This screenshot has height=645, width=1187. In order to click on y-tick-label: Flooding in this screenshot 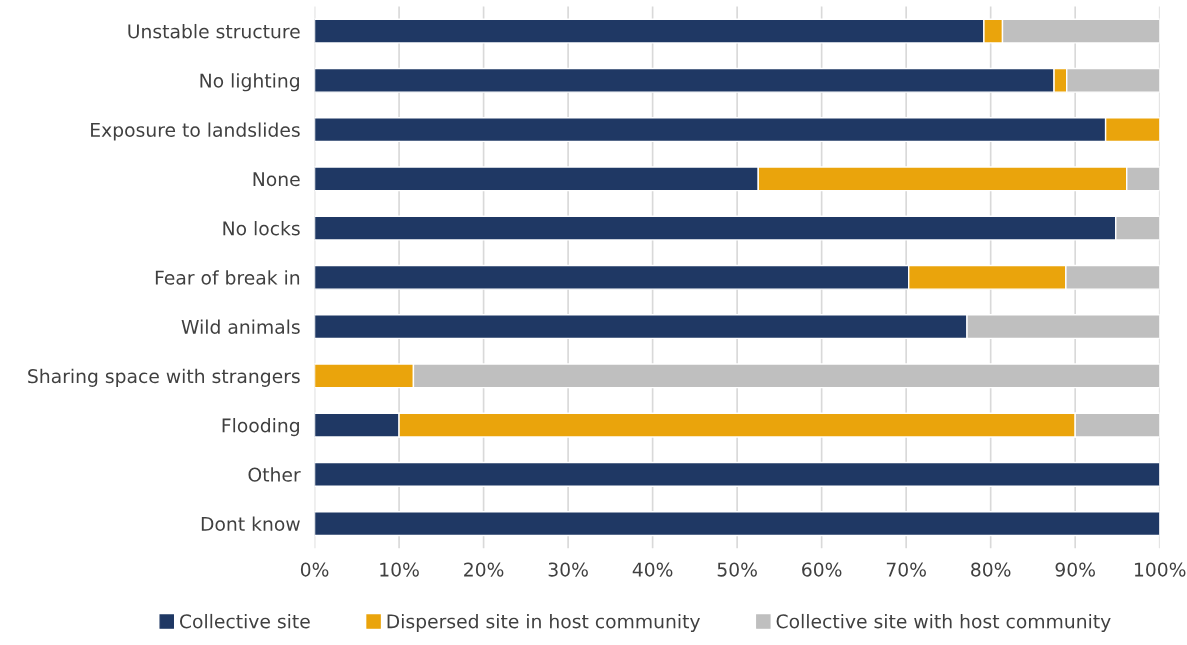, I will do `click(260, 427)`.